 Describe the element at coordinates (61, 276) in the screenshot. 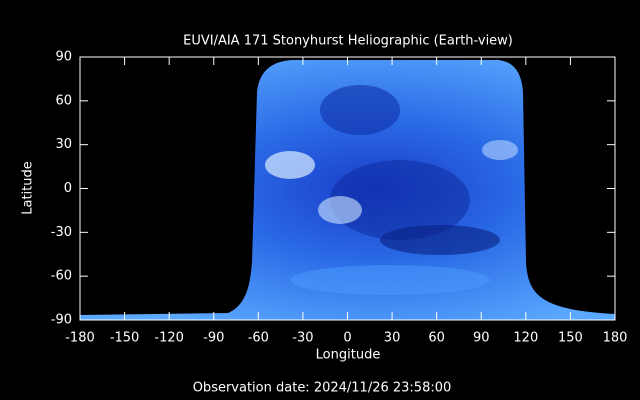

I see `y-tick-label: -60` at that location.